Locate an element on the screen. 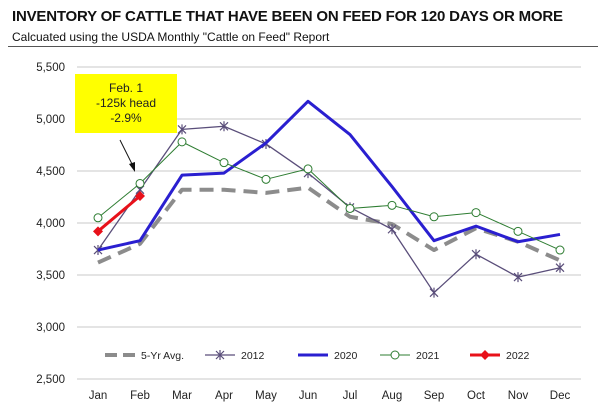 This screenshot has width=600, height=420. y-tick-label: 5,000 is located at coordinates (50, 120).